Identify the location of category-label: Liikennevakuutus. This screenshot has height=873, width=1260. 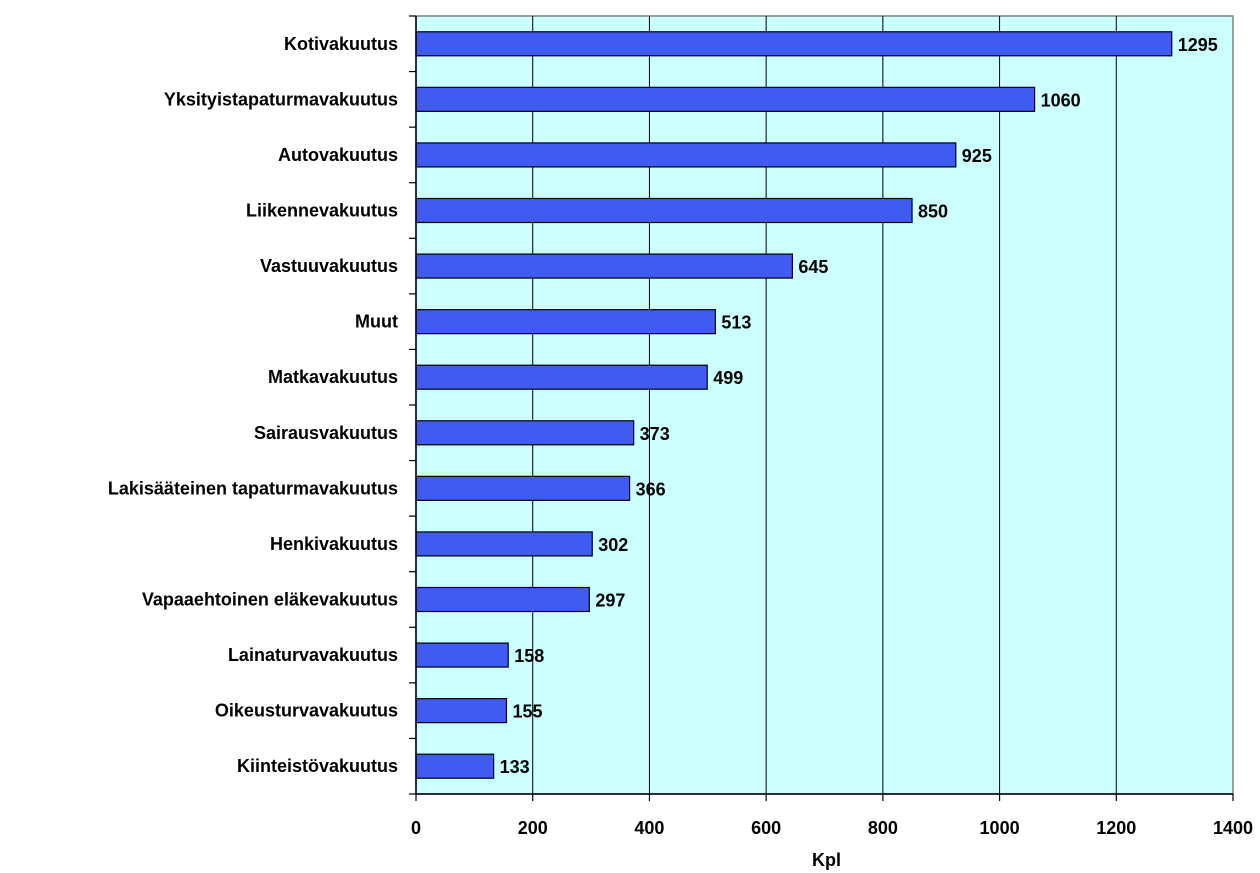
(322, 211).